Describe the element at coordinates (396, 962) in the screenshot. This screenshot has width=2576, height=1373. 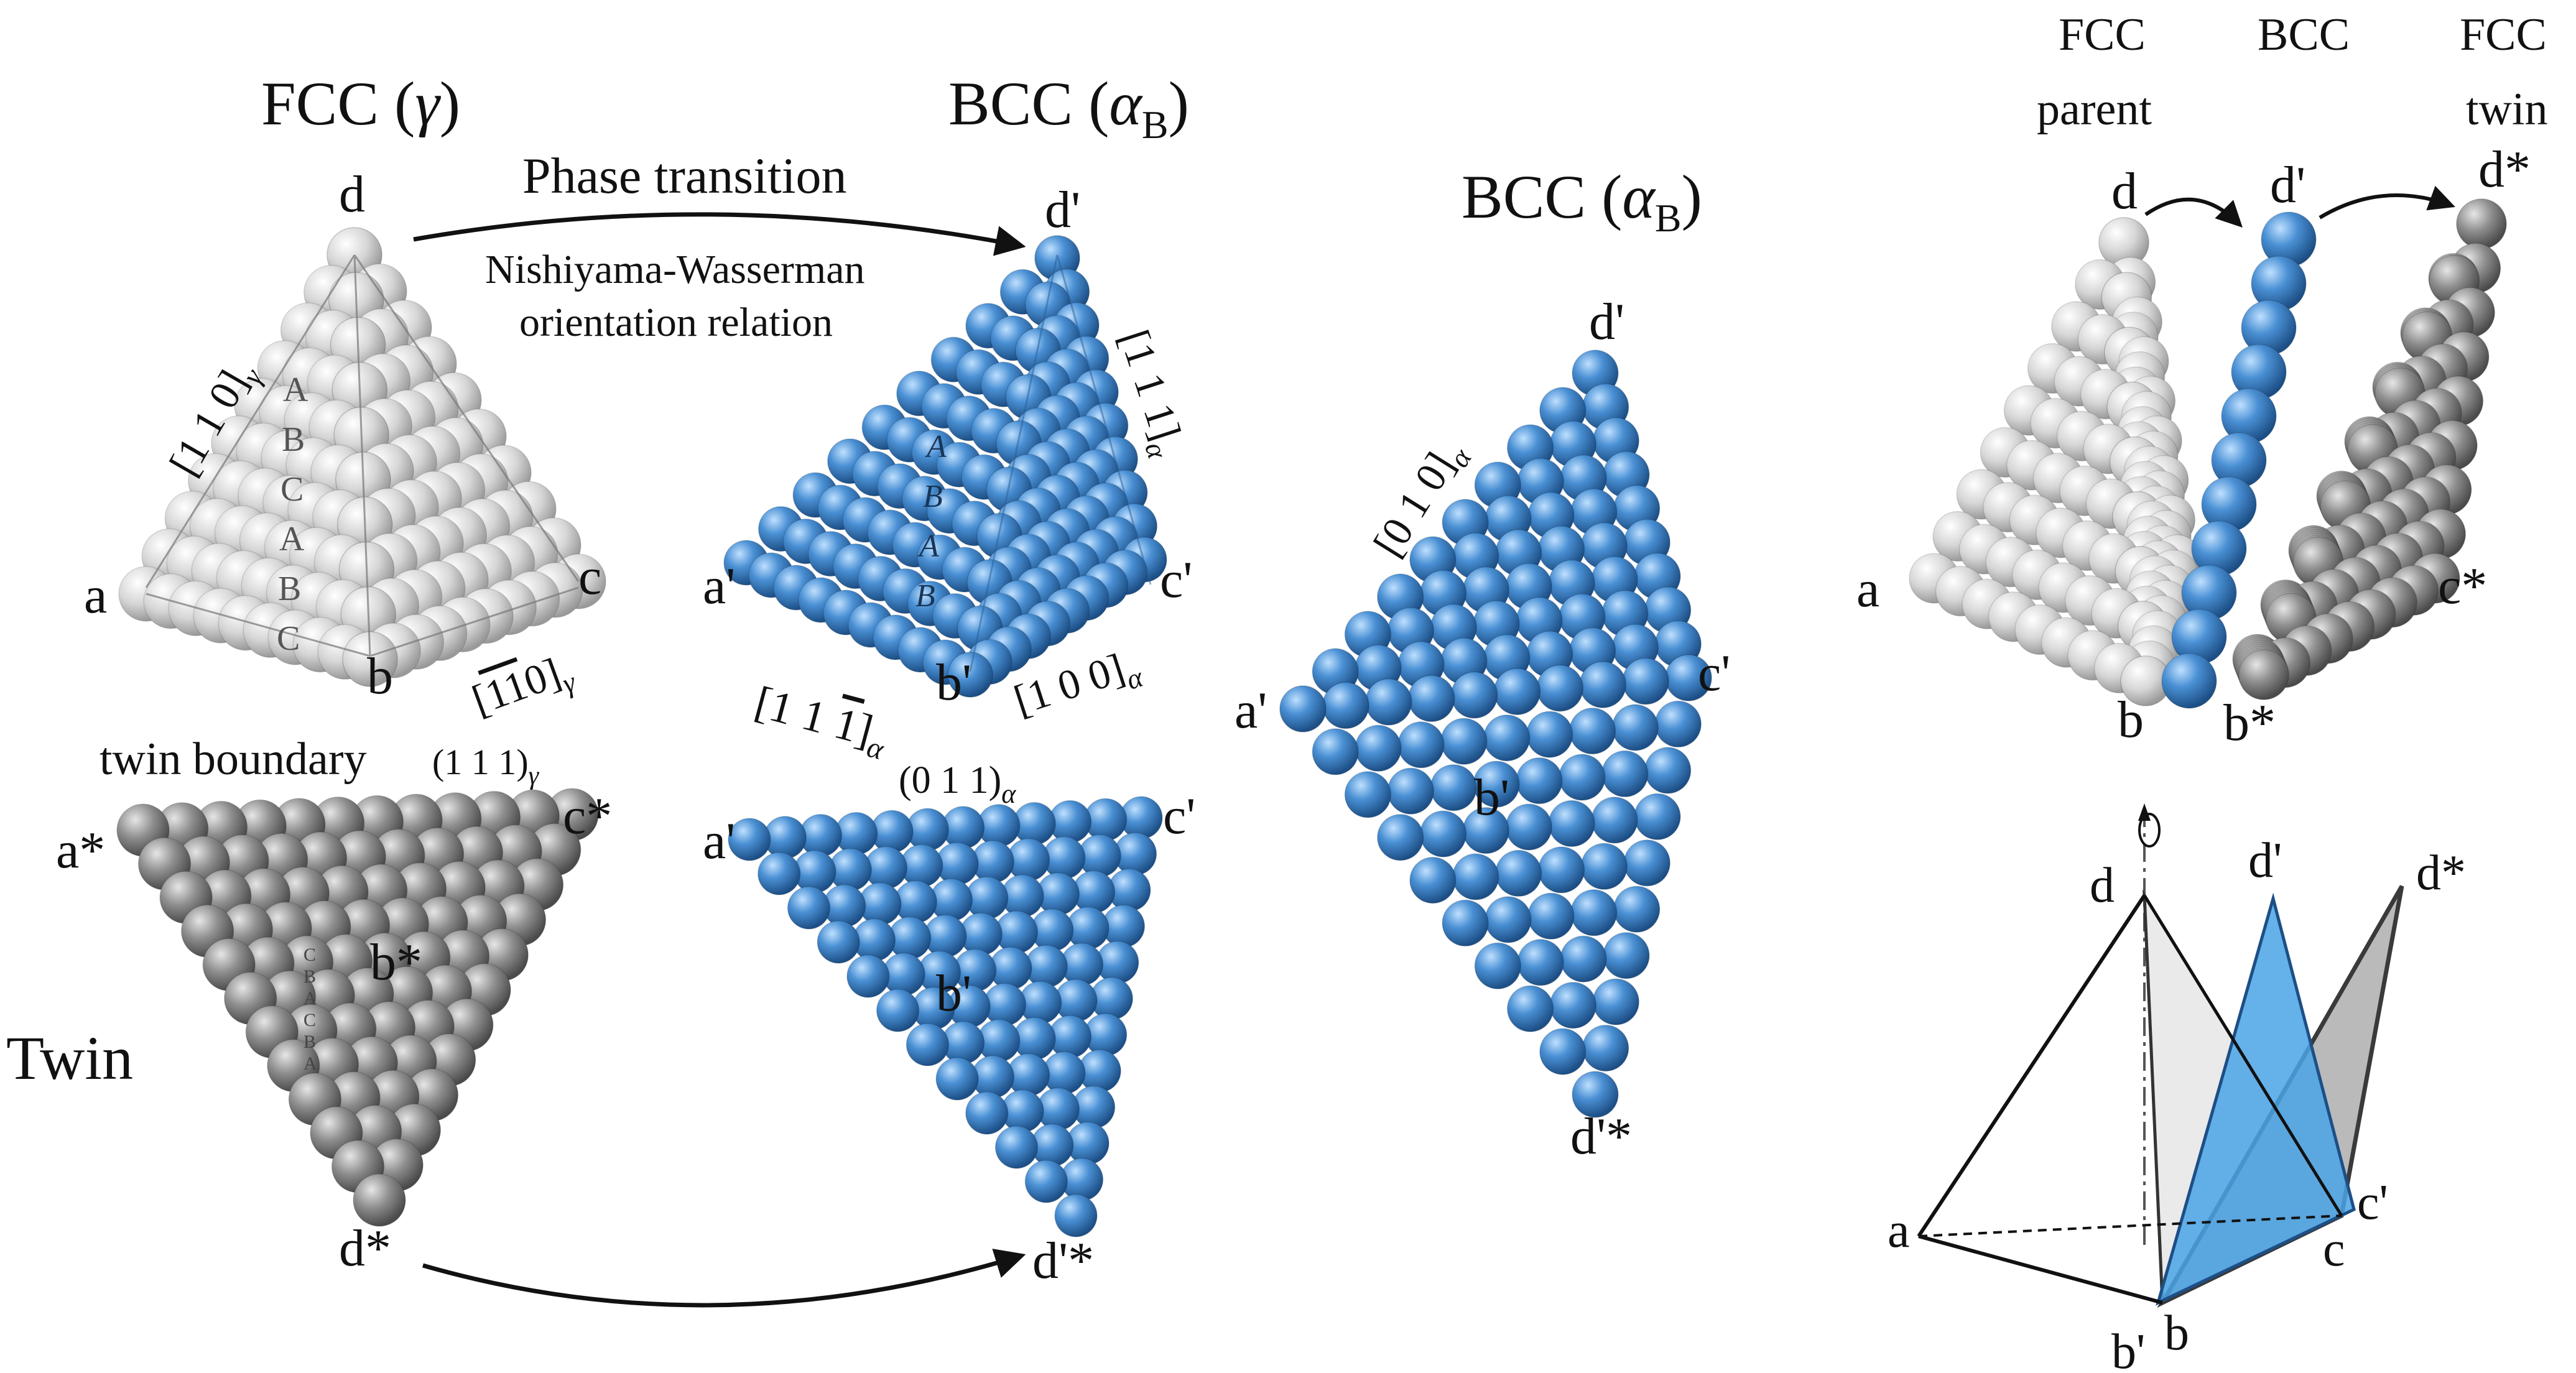
I see `twin-vertex-b: b*` at that location.